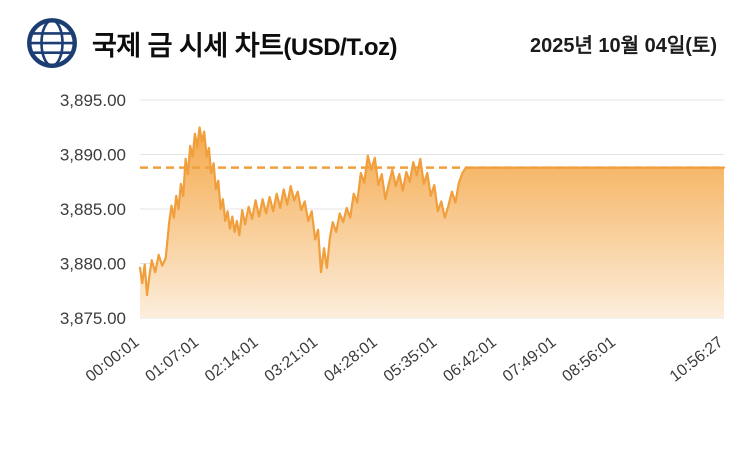 The image size is (743, 452). I want to click on x-axis-label: 06:42:01, so click(470, 360).